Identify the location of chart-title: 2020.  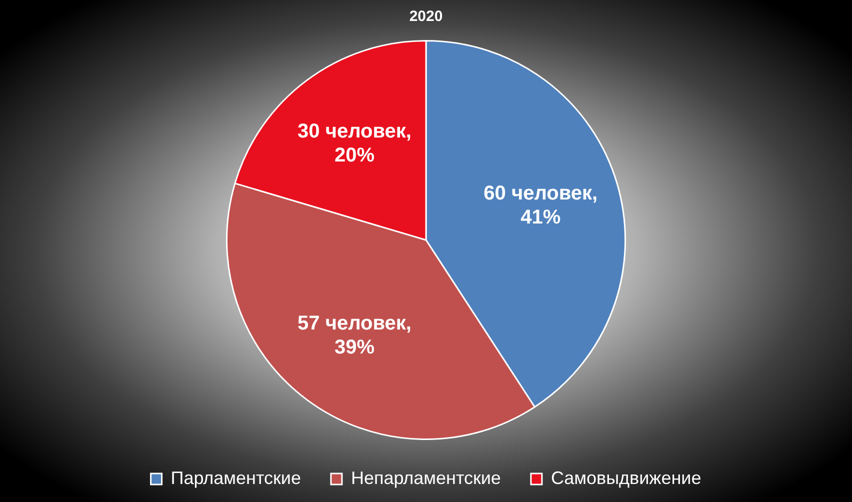
(426, 17).